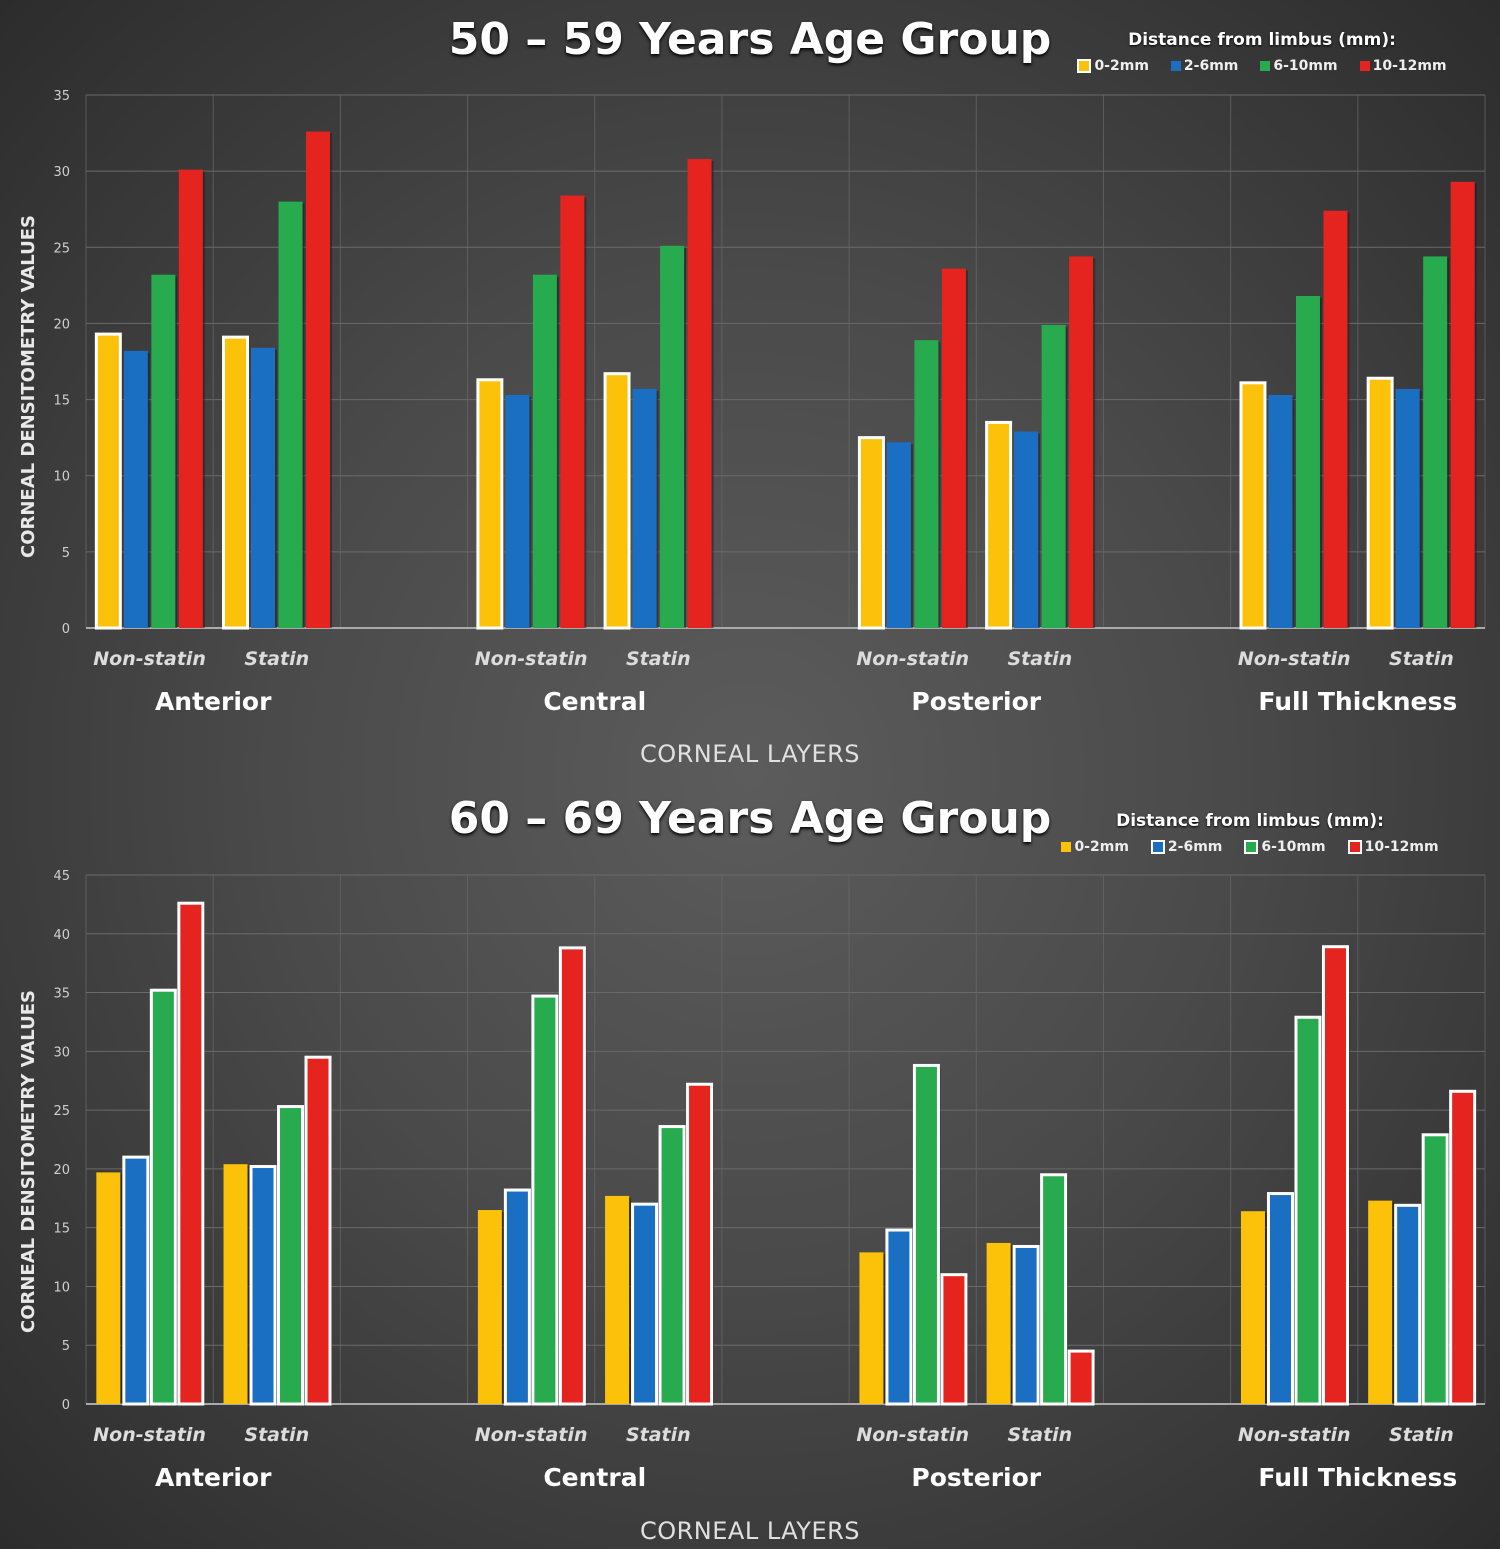 The width and height of the screenshot is (1500, 1549). I want to click on group-label: Full Thickness, so click(1357, 1477).